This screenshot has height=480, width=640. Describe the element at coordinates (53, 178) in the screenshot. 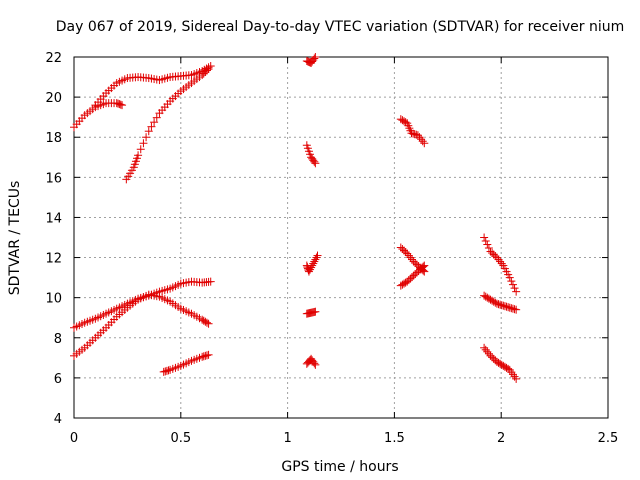

I see `y-tick-label: 16` at that location.